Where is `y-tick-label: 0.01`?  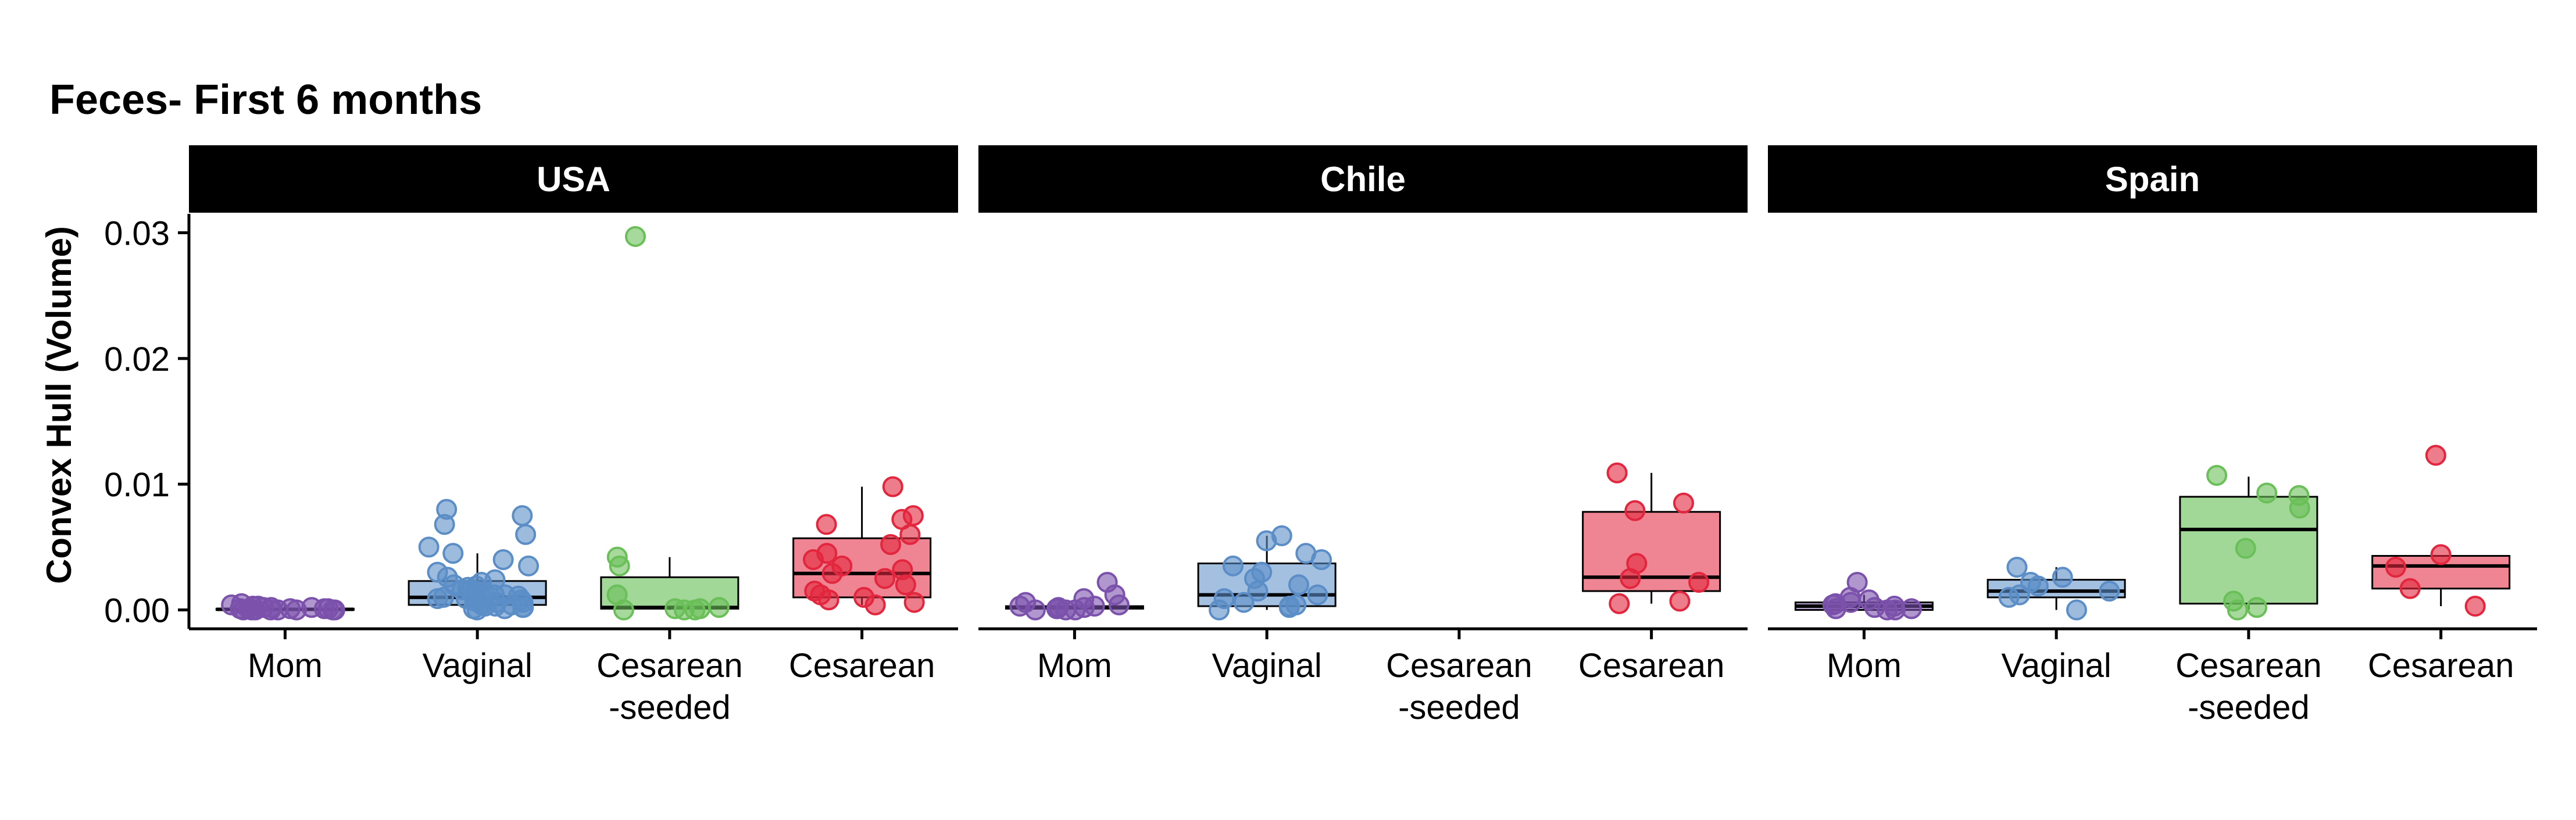
y-tick-label: 0.01 is located at coordinates (137, 485).